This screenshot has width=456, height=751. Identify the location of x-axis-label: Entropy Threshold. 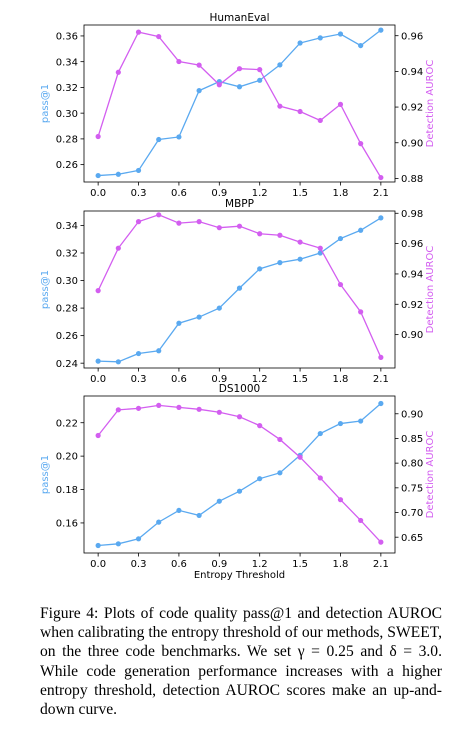
(239, 575).